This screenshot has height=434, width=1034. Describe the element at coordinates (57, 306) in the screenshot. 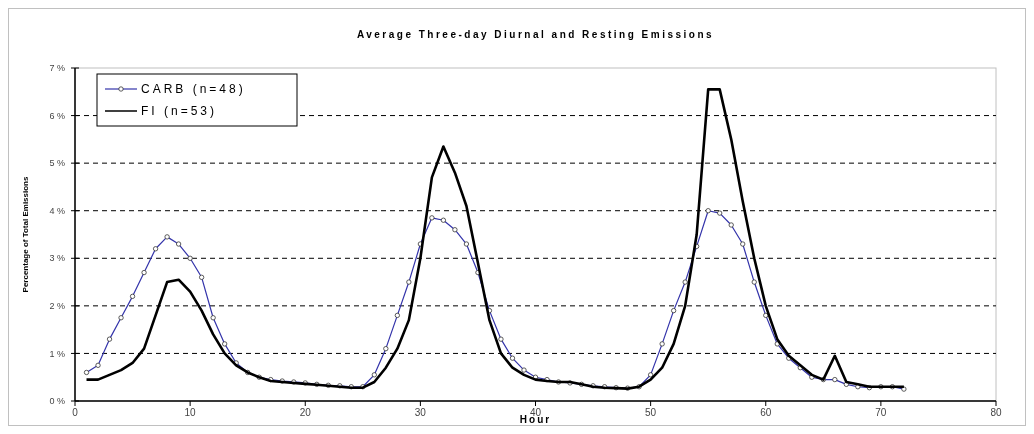

I see `y-tick-label: 2 %` at that location.